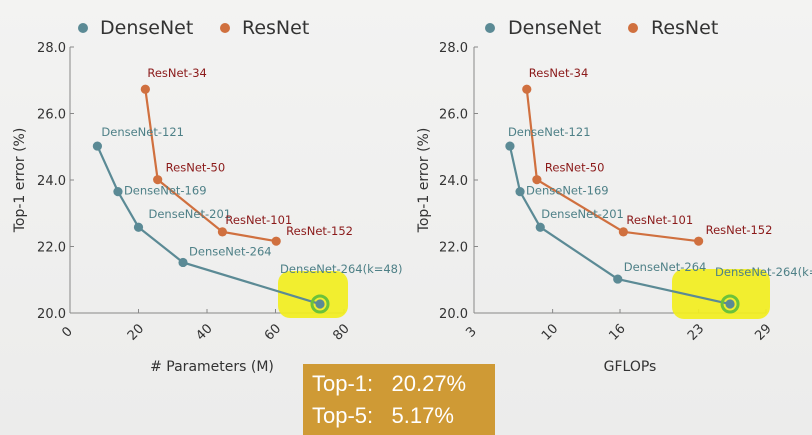 The width and height of the screenshot is (812, 435). Describe the element at coordinates (343, 415) in the screenshot. I see `top5-label: Top-5:` at that location.